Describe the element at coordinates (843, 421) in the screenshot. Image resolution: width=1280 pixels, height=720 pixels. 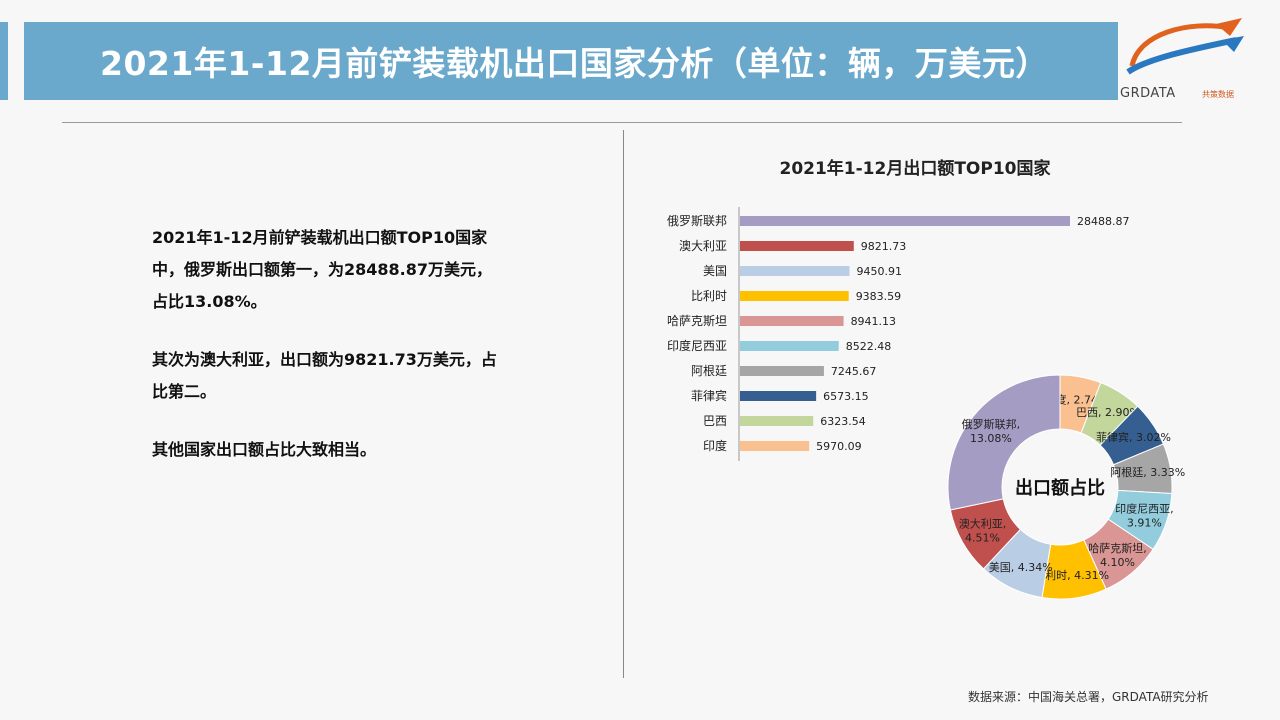
I see `bar-value-label: 6323.54` at that location.